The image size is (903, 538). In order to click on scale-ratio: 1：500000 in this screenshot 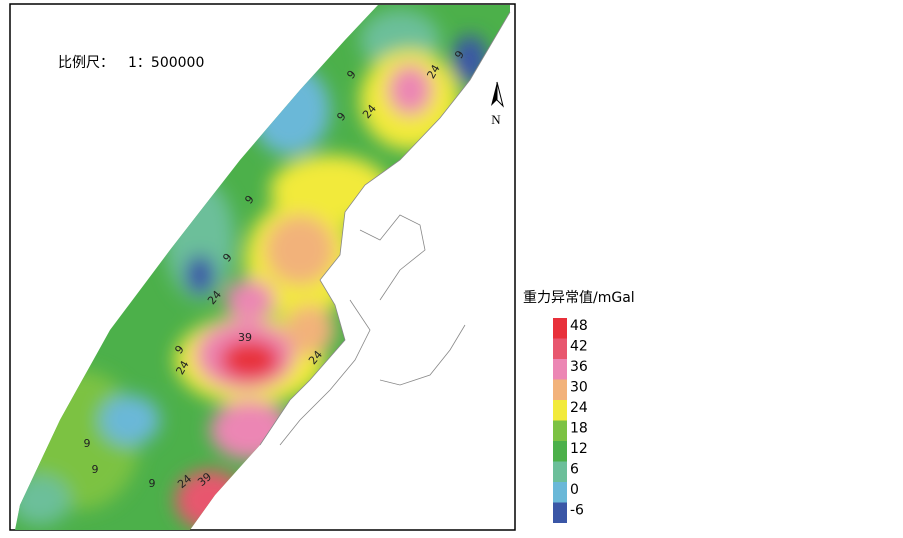, I will do `click(166, 63)`.